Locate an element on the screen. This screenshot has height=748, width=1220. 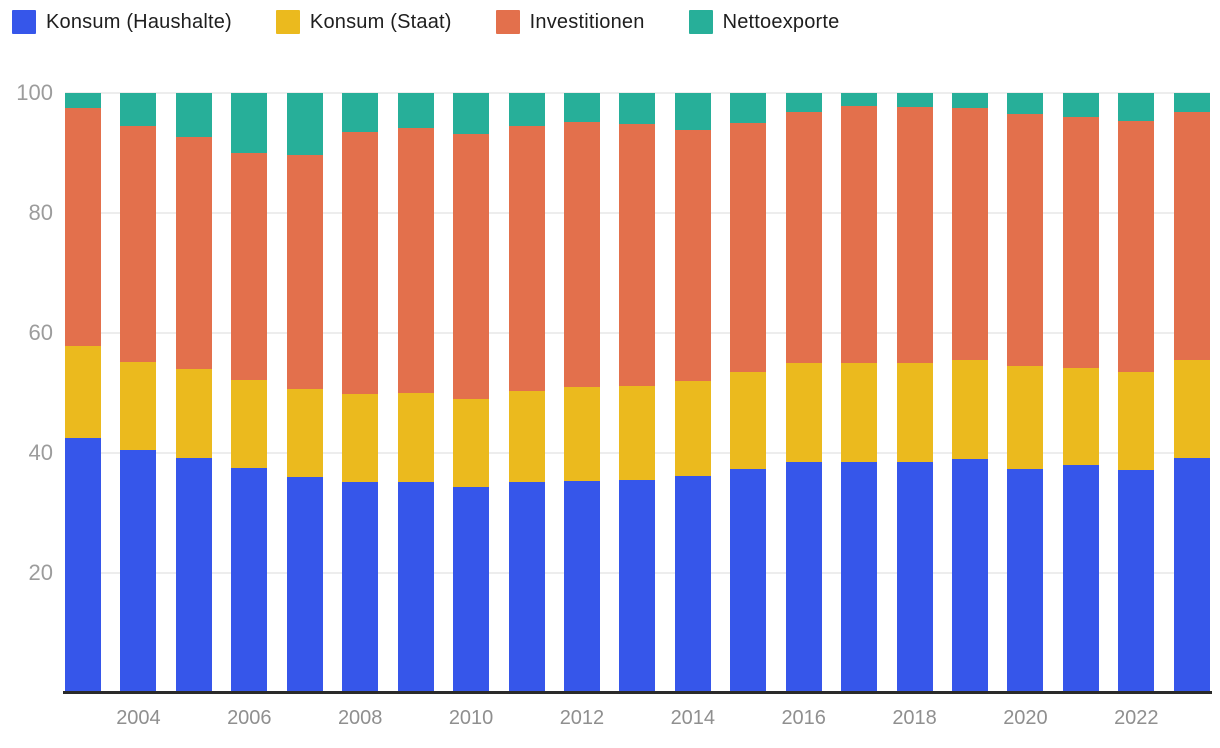
bar-segment-nettoexporte-2015 is located at coordinates (748, 108).